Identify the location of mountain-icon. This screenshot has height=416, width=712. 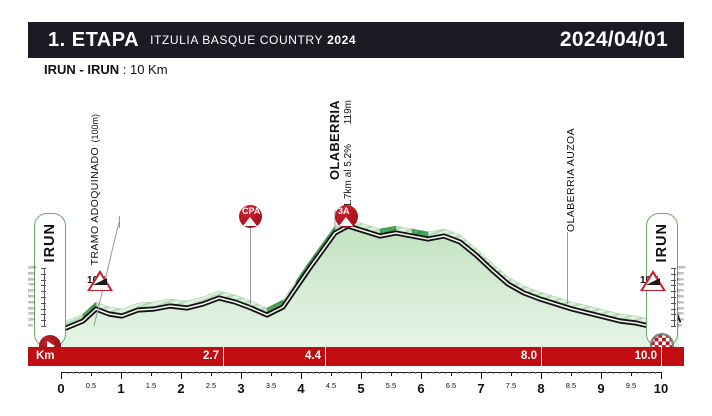
(346, 221).